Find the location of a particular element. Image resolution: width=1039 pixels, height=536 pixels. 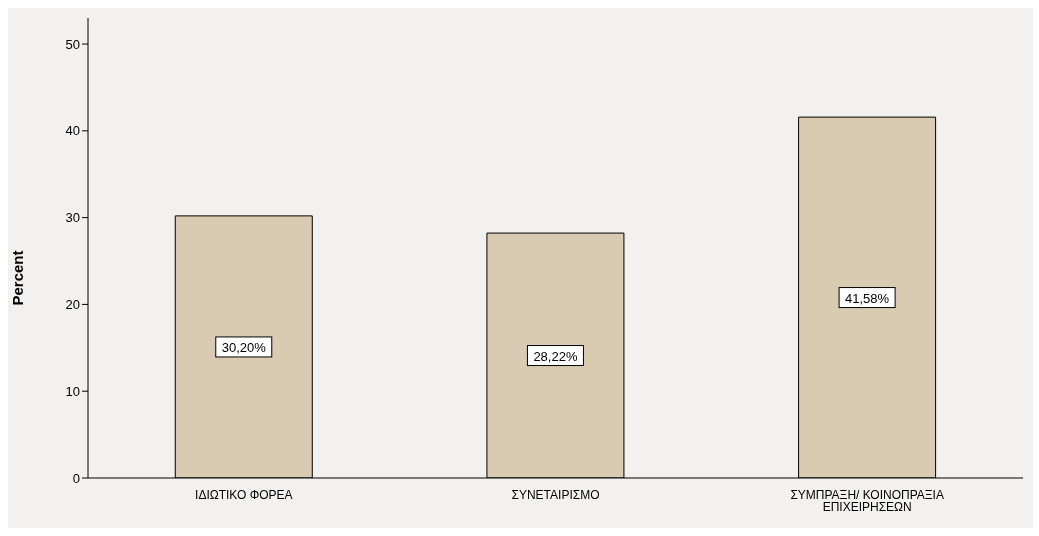

data-label: 28,22% is located at coordinates (555, 356).